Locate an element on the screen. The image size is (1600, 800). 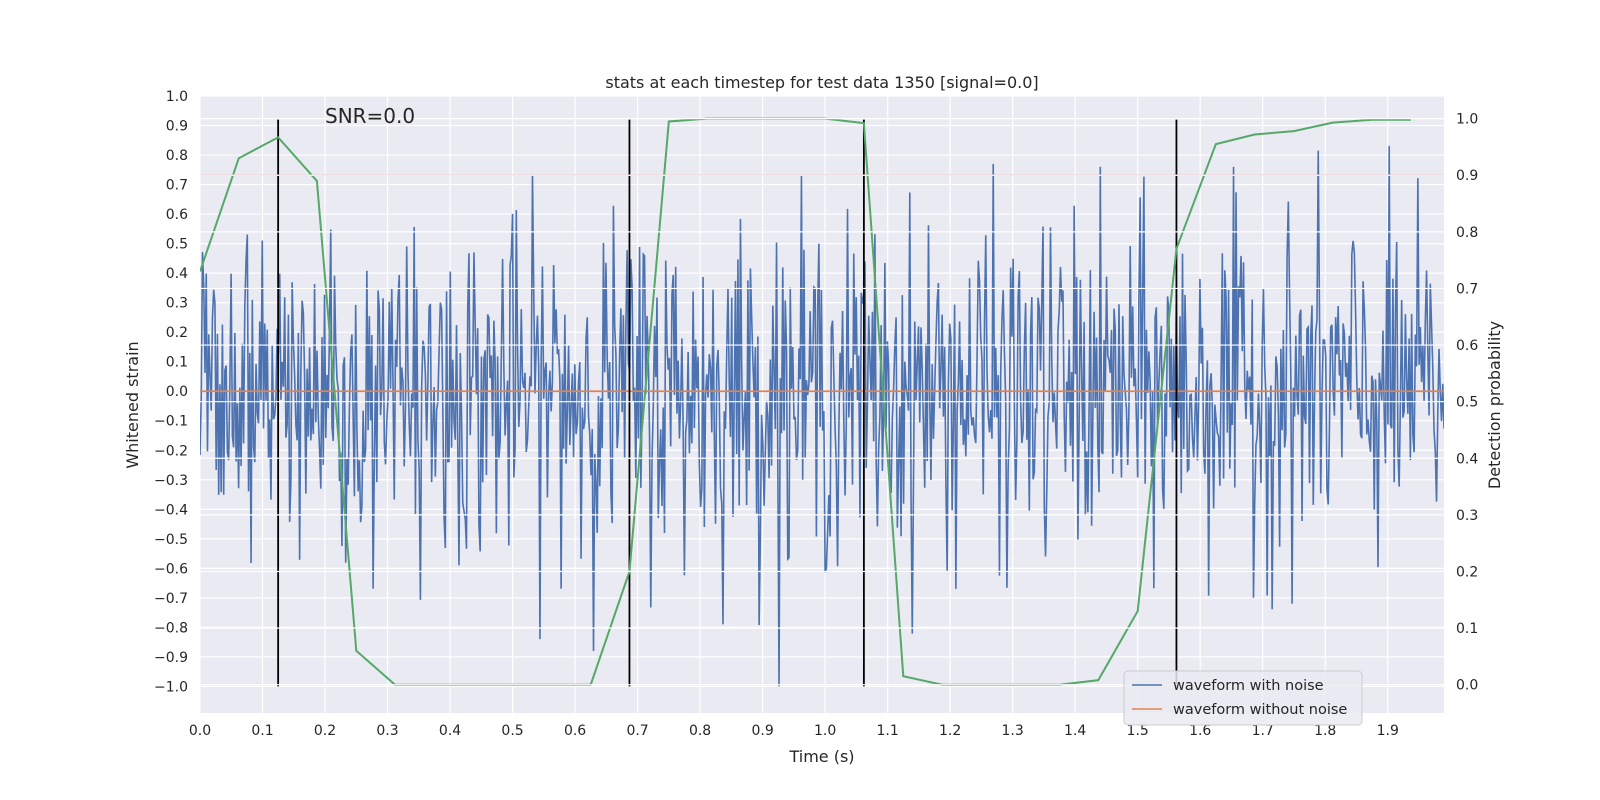
x-tick-label: 0.1 is located at coordinates (262, 731).